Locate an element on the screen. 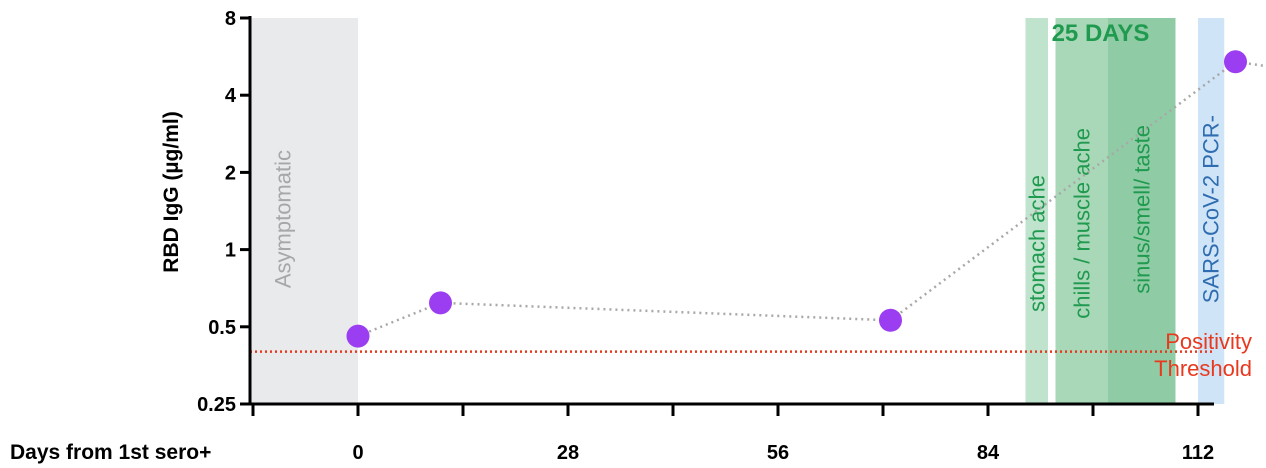 The width and height of the screenshot is (1266, 468). x-tick-label-4: 112 is located at coordinates (1198, 453).